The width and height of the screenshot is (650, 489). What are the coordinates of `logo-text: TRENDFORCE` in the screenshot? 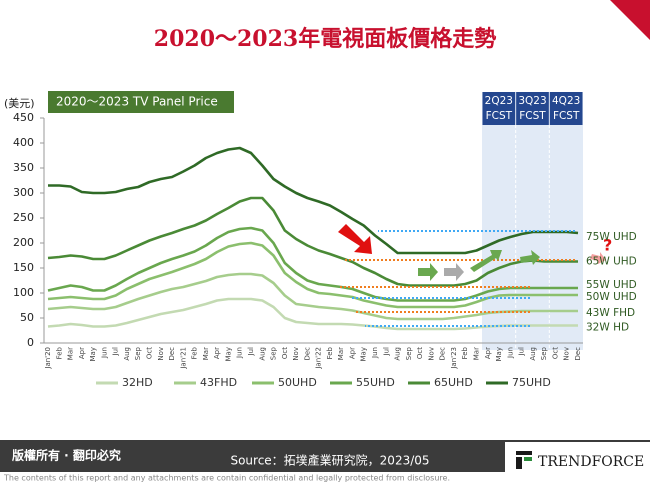 It's located at (591, 462).